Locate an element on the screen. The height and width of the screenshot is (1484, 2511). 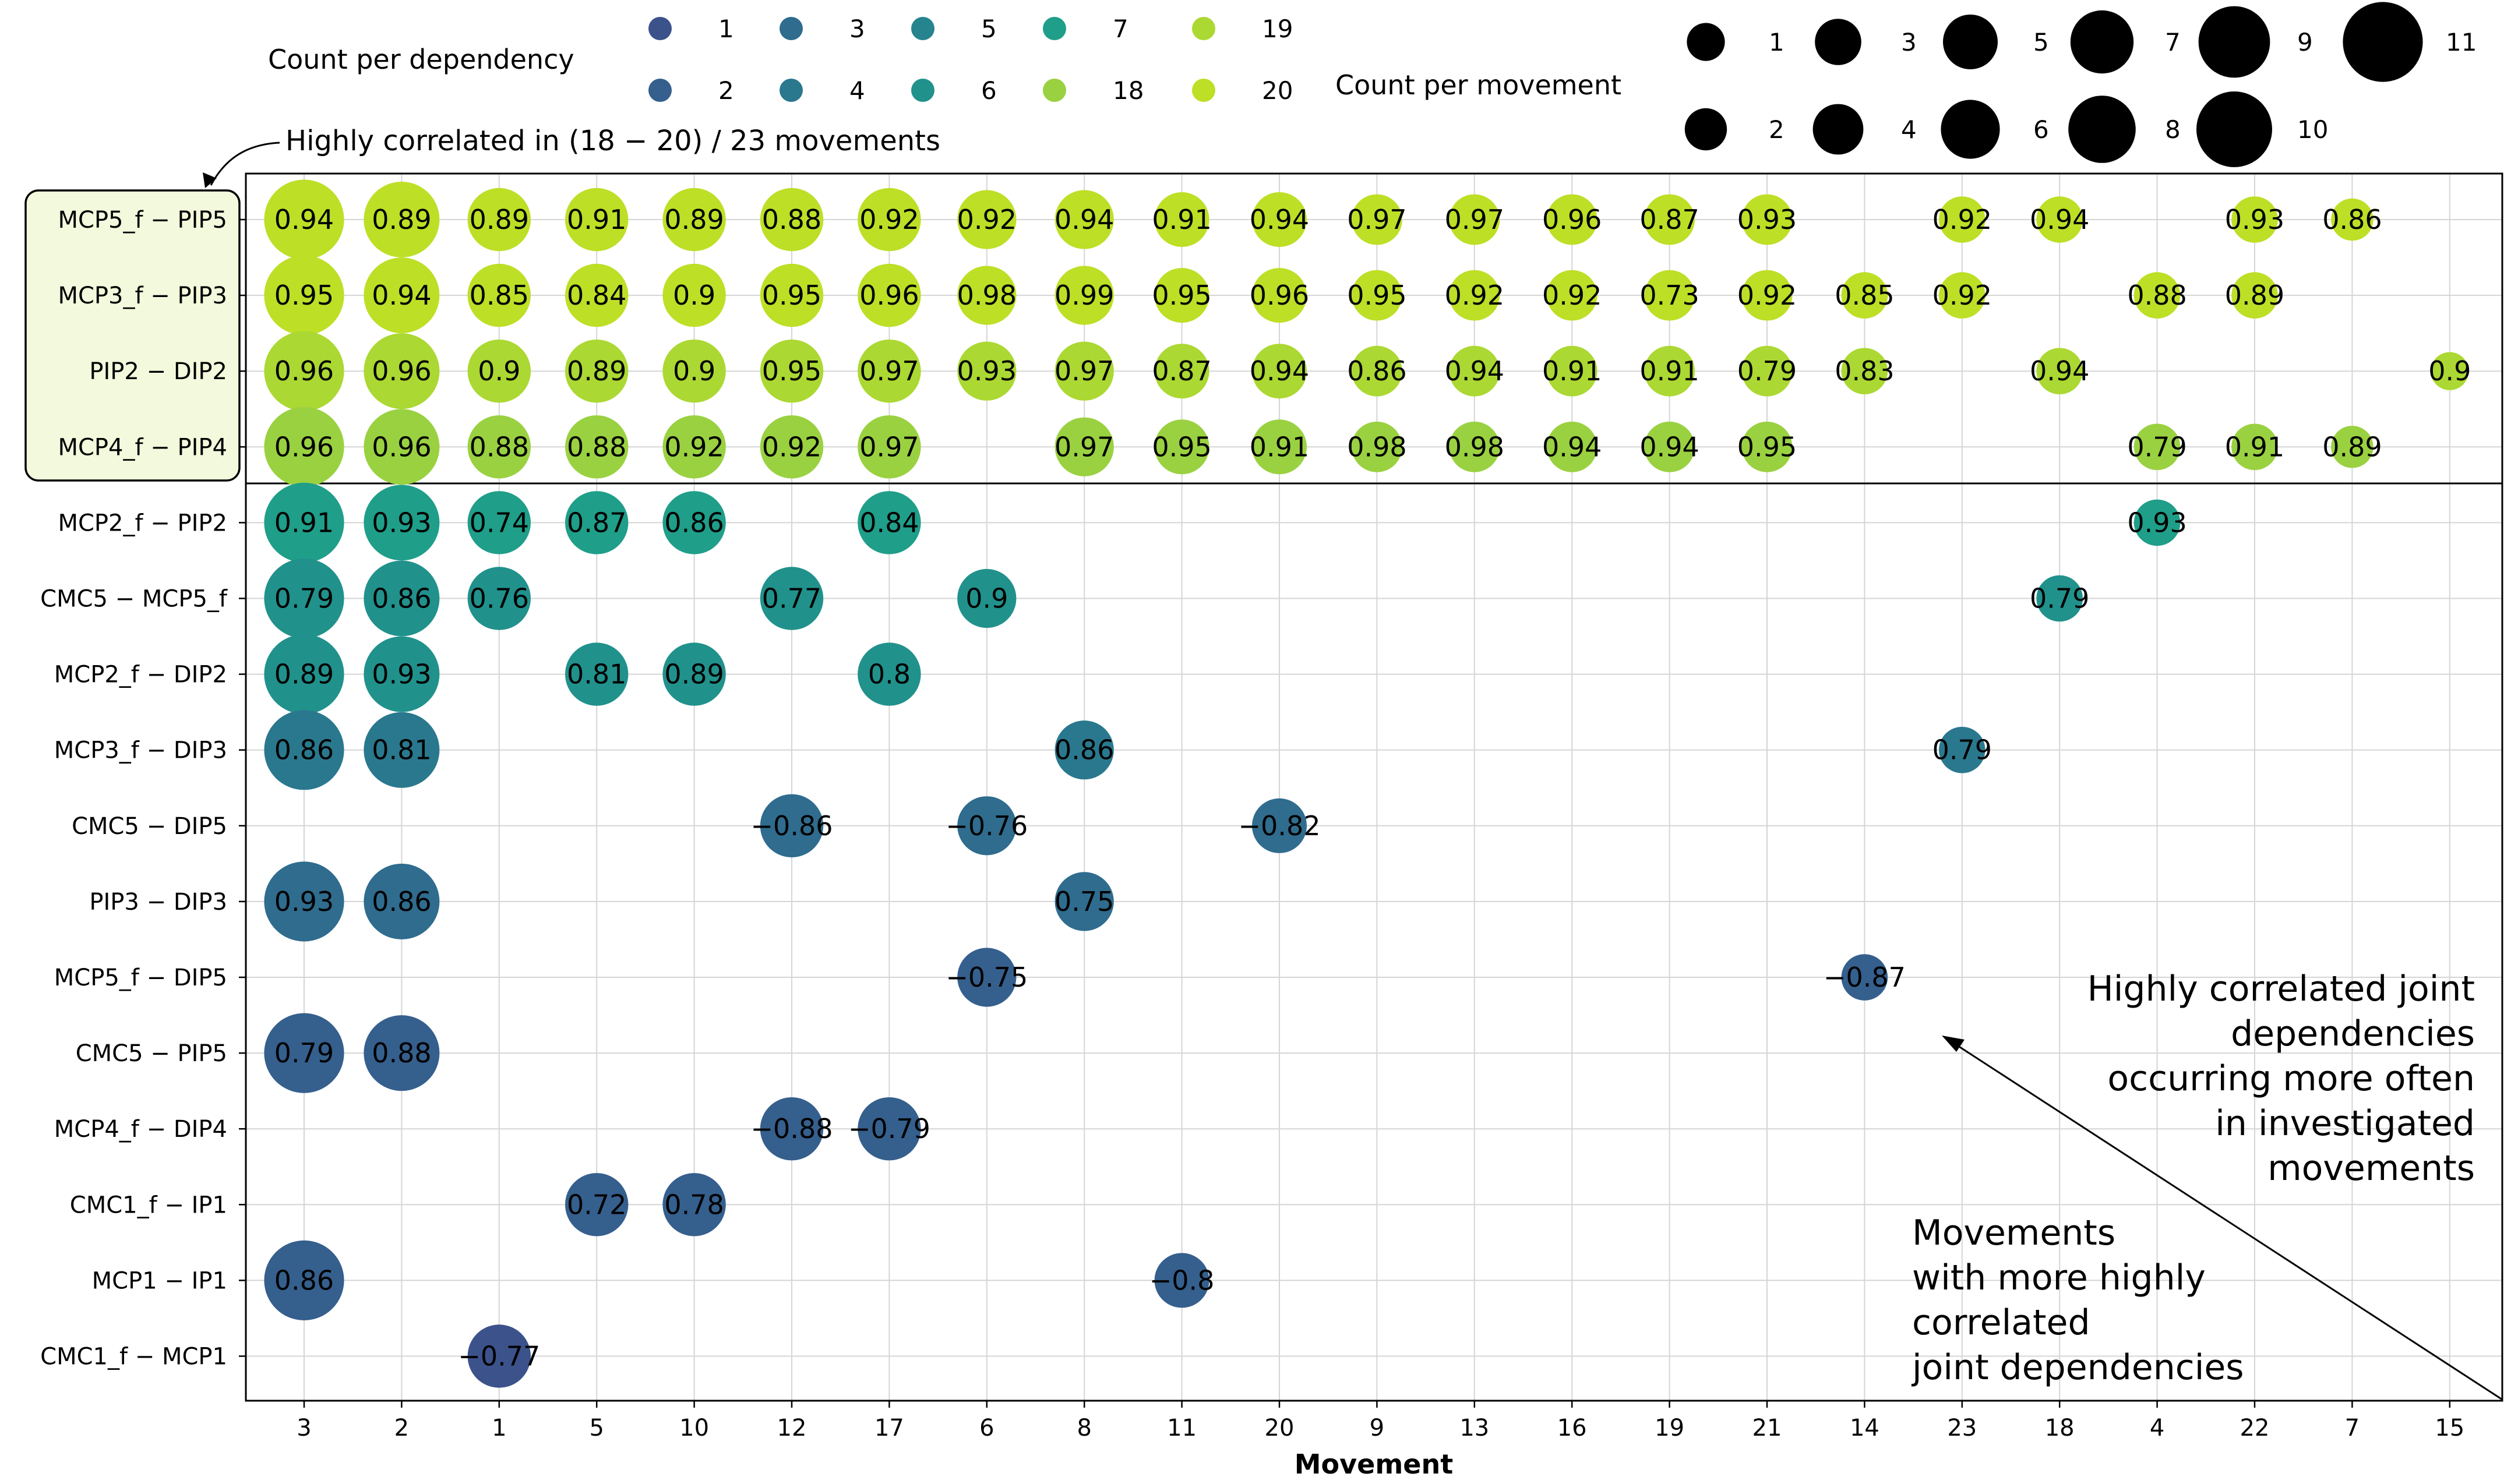
x-axis-tick-labels: 3 2 1 5 10 12 17 6 8 11 20 9 13 16 19 21 14 23 18 4 22 7 15 is located at coordinates (1380, 1421).